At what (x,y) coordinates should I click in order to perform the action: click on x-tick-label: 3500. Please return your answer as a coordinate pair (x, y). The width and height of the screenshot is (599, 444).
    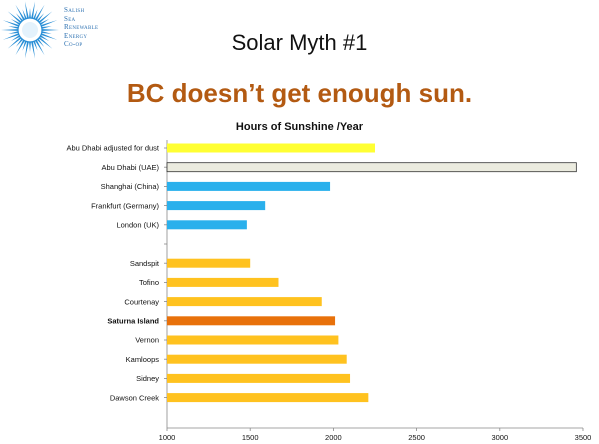
    Looking at the image, I should click on (583, 437).